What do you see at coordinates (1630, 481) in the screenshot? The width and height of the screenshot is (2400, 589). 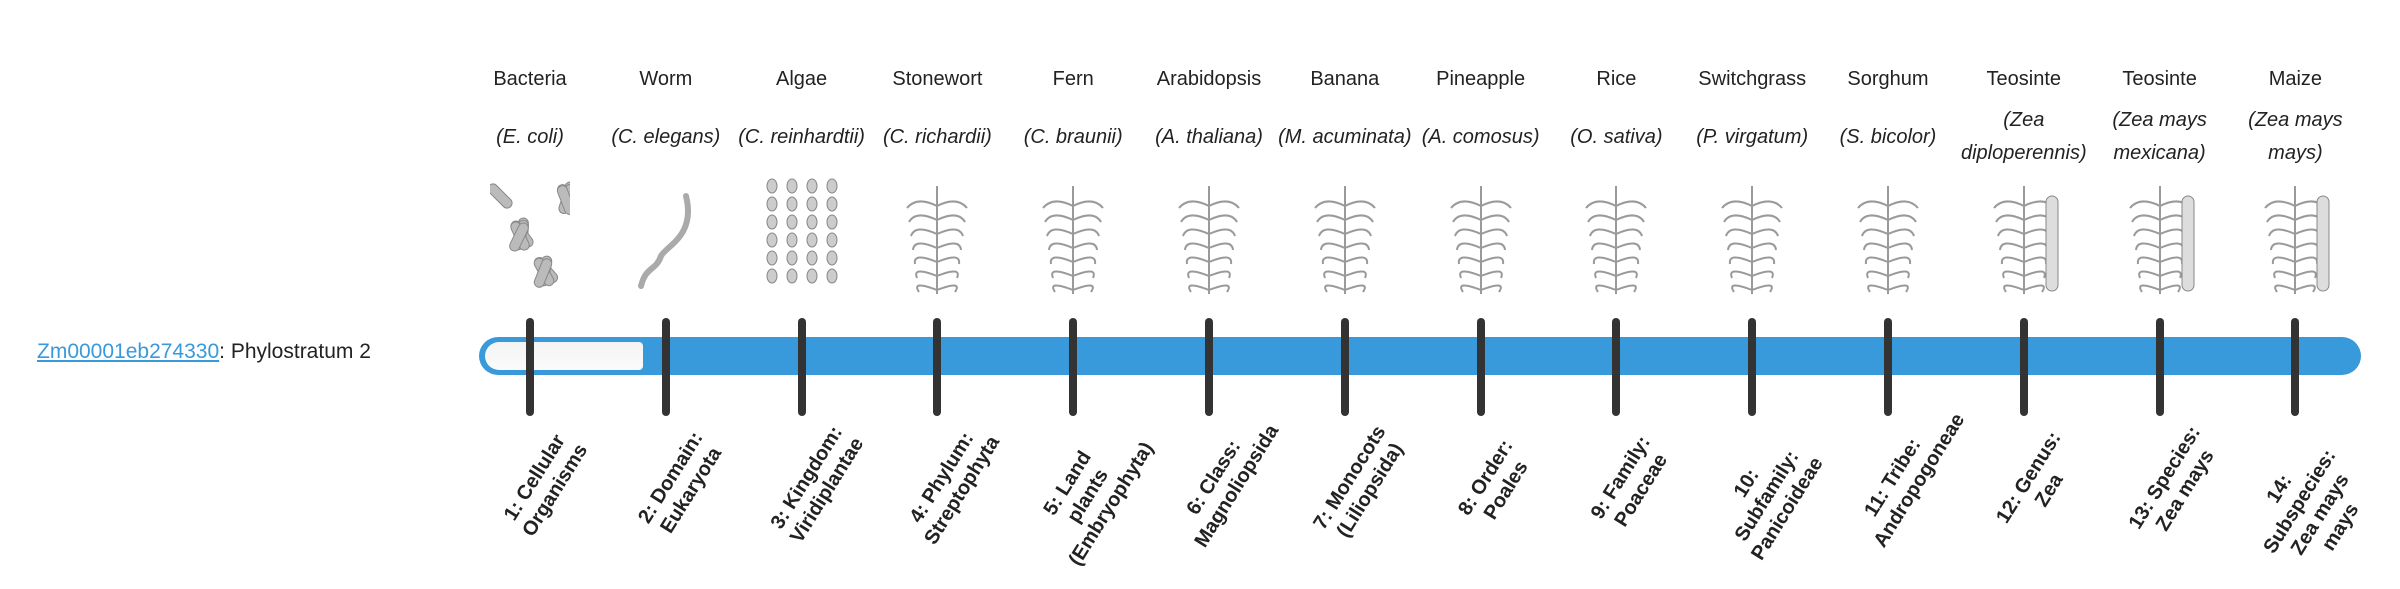 I see `stratum-label: 9: Family: Poaceae` at bounding box center [1630, 481].